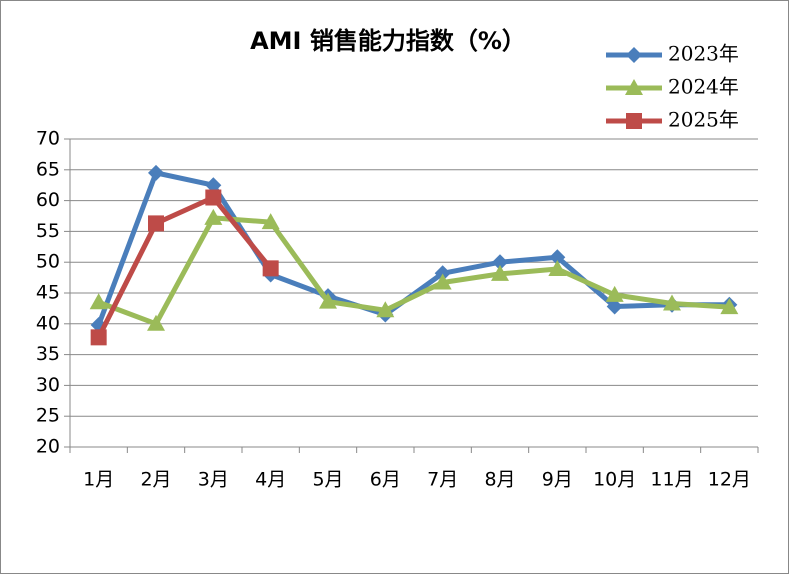  Describe the element at coordinates (388, 41) in the screenshot. I see `chart-title: AMI 销售能力指数（%）` at that location.